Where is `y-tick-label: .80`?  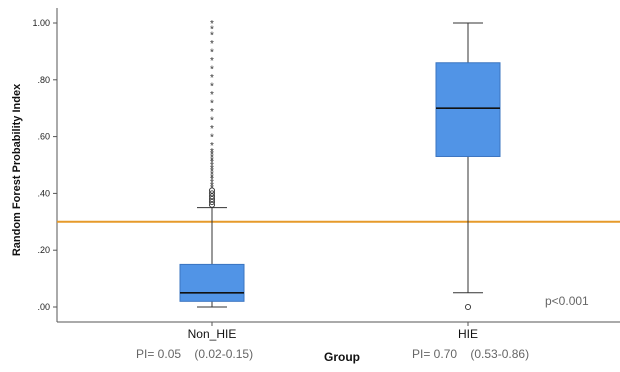 y-tick-label: .80 is located at coordinates (43, 80).